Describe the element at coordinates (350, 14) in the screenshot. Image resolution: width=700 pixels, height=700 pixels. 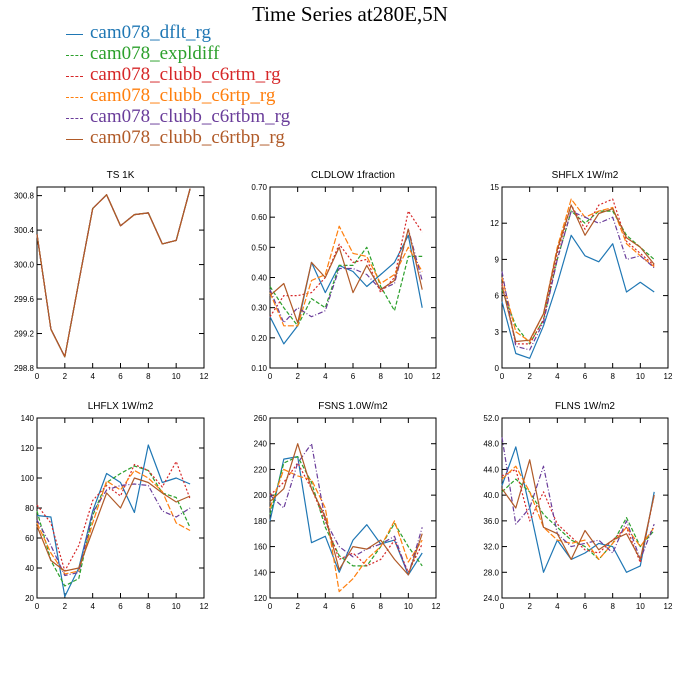
I see `figure-title: Time Series at280E,5N` at that location.